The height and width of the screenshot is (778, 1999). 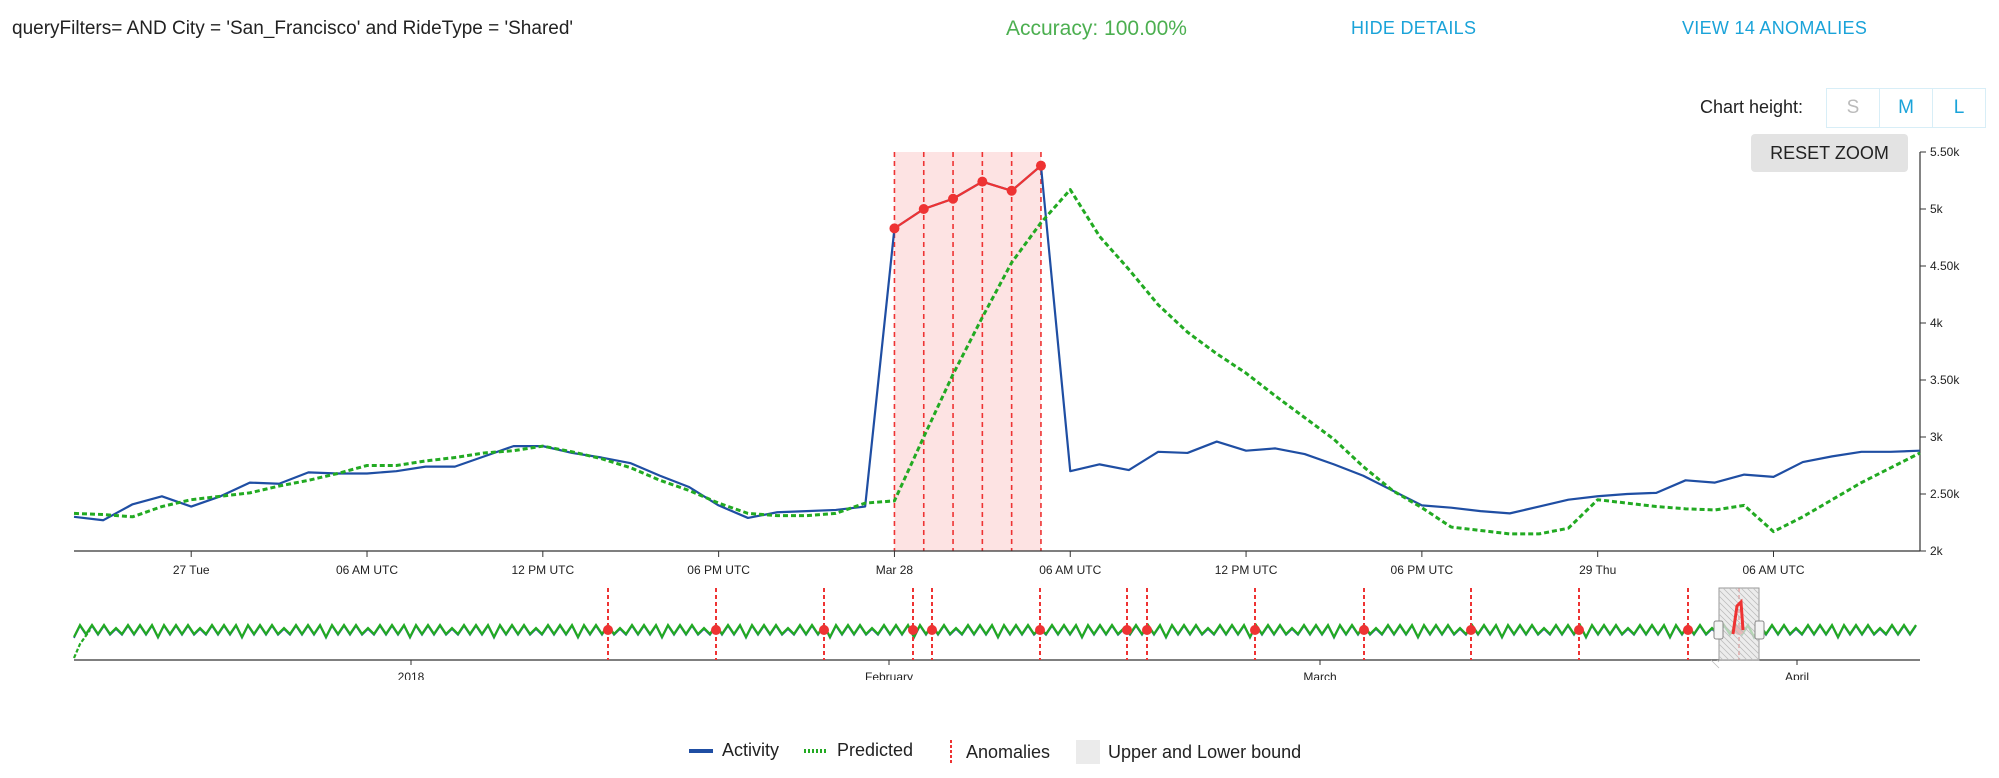 I want to click on y-tick-label: 5.50k, so click(x=1945, y=152).